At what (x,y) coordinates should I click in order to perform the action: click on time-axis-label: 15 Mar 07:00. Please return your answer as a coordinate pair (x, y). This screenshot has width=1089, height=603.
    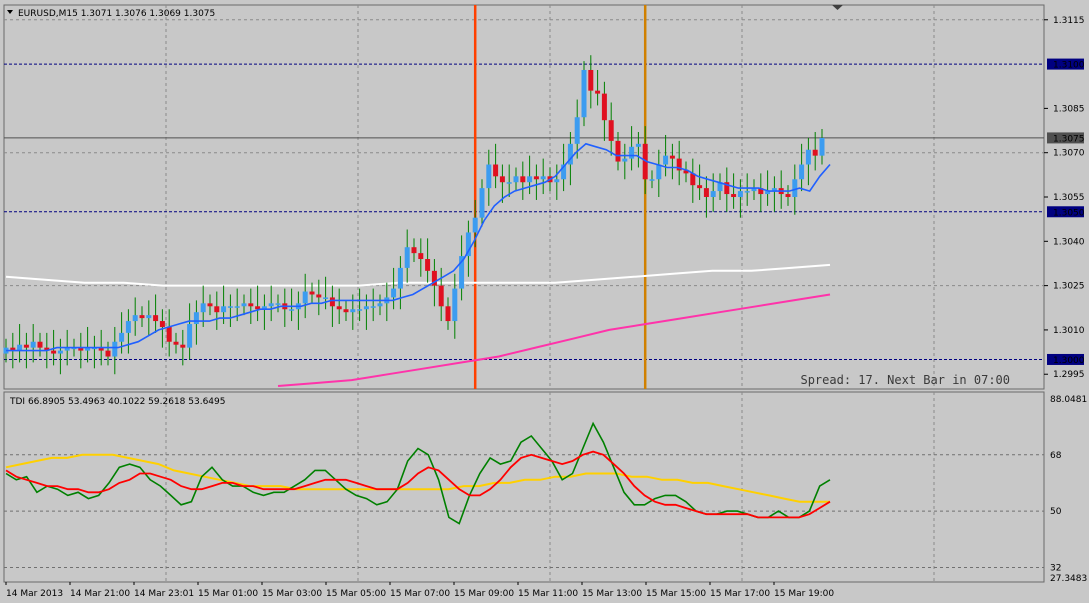
    Looking at the image, I should click on (420, 594).